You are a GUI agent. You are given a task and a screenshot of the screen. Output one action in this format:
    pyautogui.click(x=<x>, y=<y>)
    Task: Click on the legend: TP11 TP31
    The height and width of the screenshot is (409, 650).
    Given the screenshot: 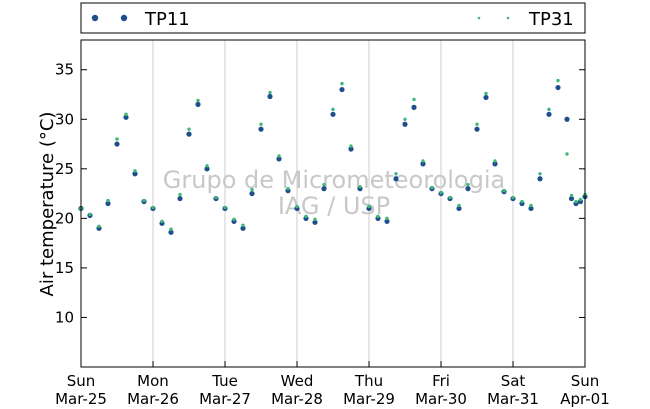 What is the action you would take?
    pyautogui.click(x=333, y=18)
    